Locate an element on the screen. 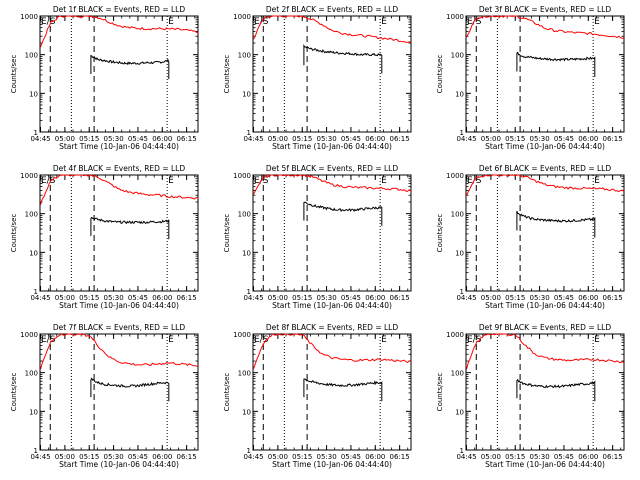  panel-title: Det 9f BLACK = Events, RED = LLD is located at coordinates (545, 327).